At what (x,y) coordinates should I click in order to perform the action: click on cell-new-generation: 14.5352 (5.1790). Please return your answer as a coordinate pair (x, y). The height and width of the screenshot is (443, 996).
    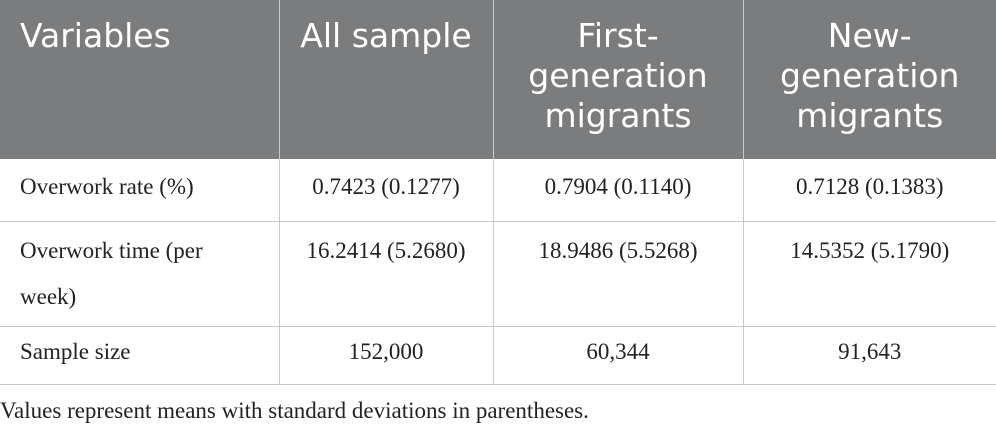
    Looking at the image, I should click on (869, 274).